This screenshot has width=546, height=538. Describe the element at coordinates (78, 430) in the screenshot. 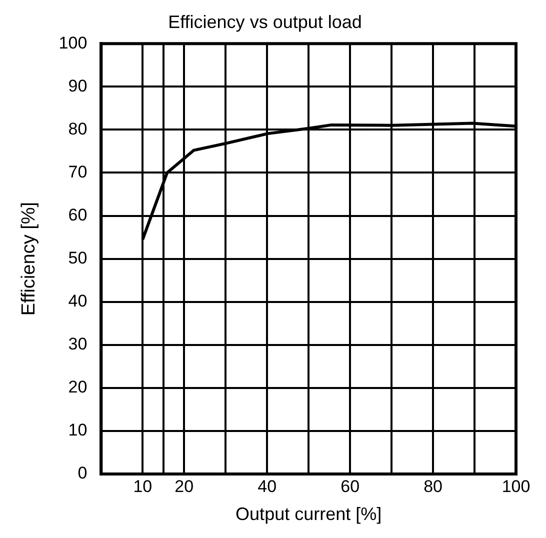

I see `y-tick-label: 10` at that location.